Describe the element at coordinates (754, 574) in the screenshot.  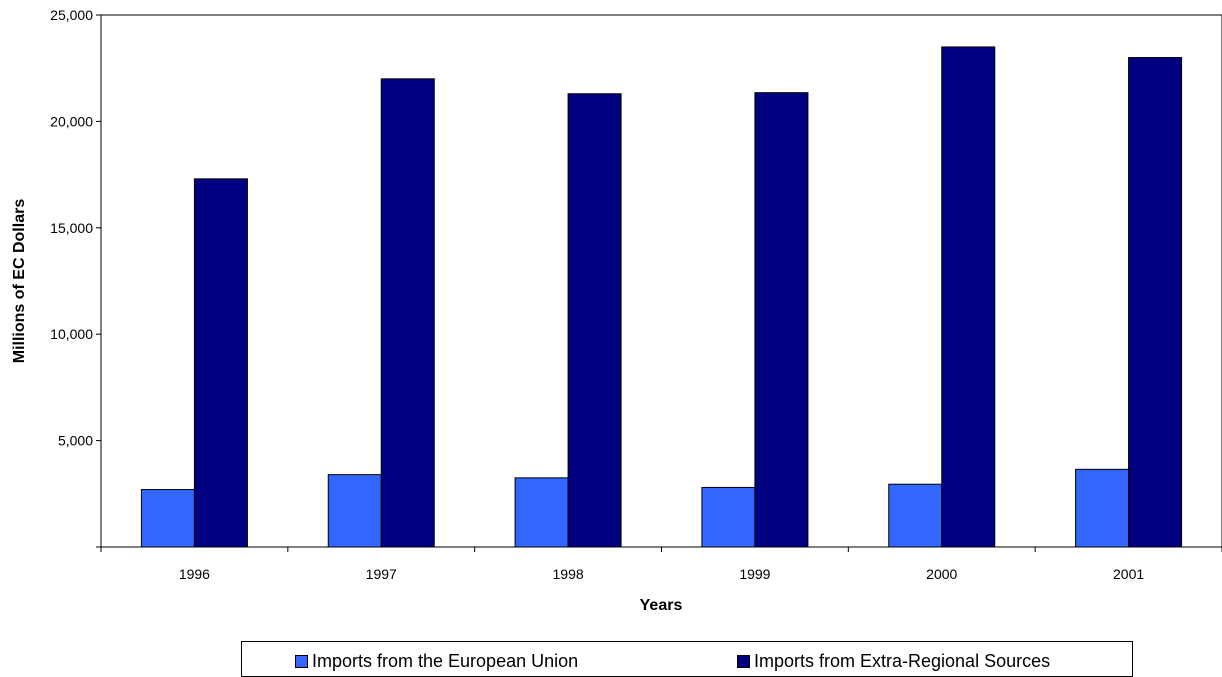
I see `x-tick-label: 1999` at that location.